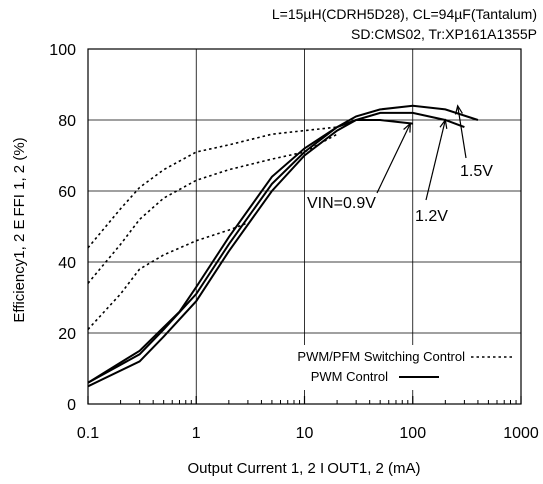  Describe the element at coordinates (381, 356) in the screenshot. I see `legend-label-0: PWM/PFM Switching Control` at that location.